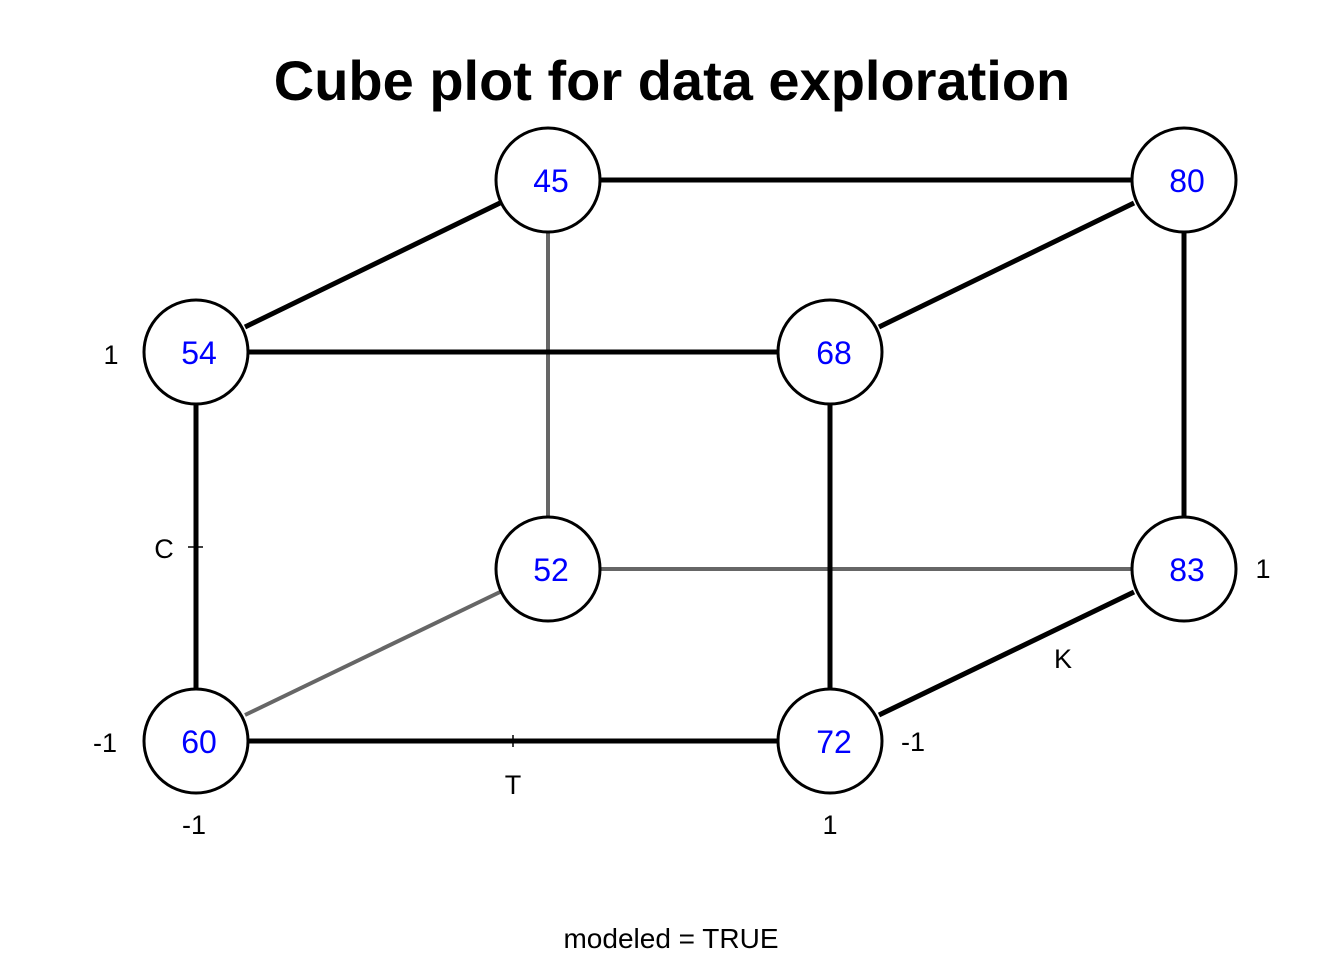 The width and height of the screenshot is (1344, 960). I want to click on node-back-top-left: 45, so click(548, 180).